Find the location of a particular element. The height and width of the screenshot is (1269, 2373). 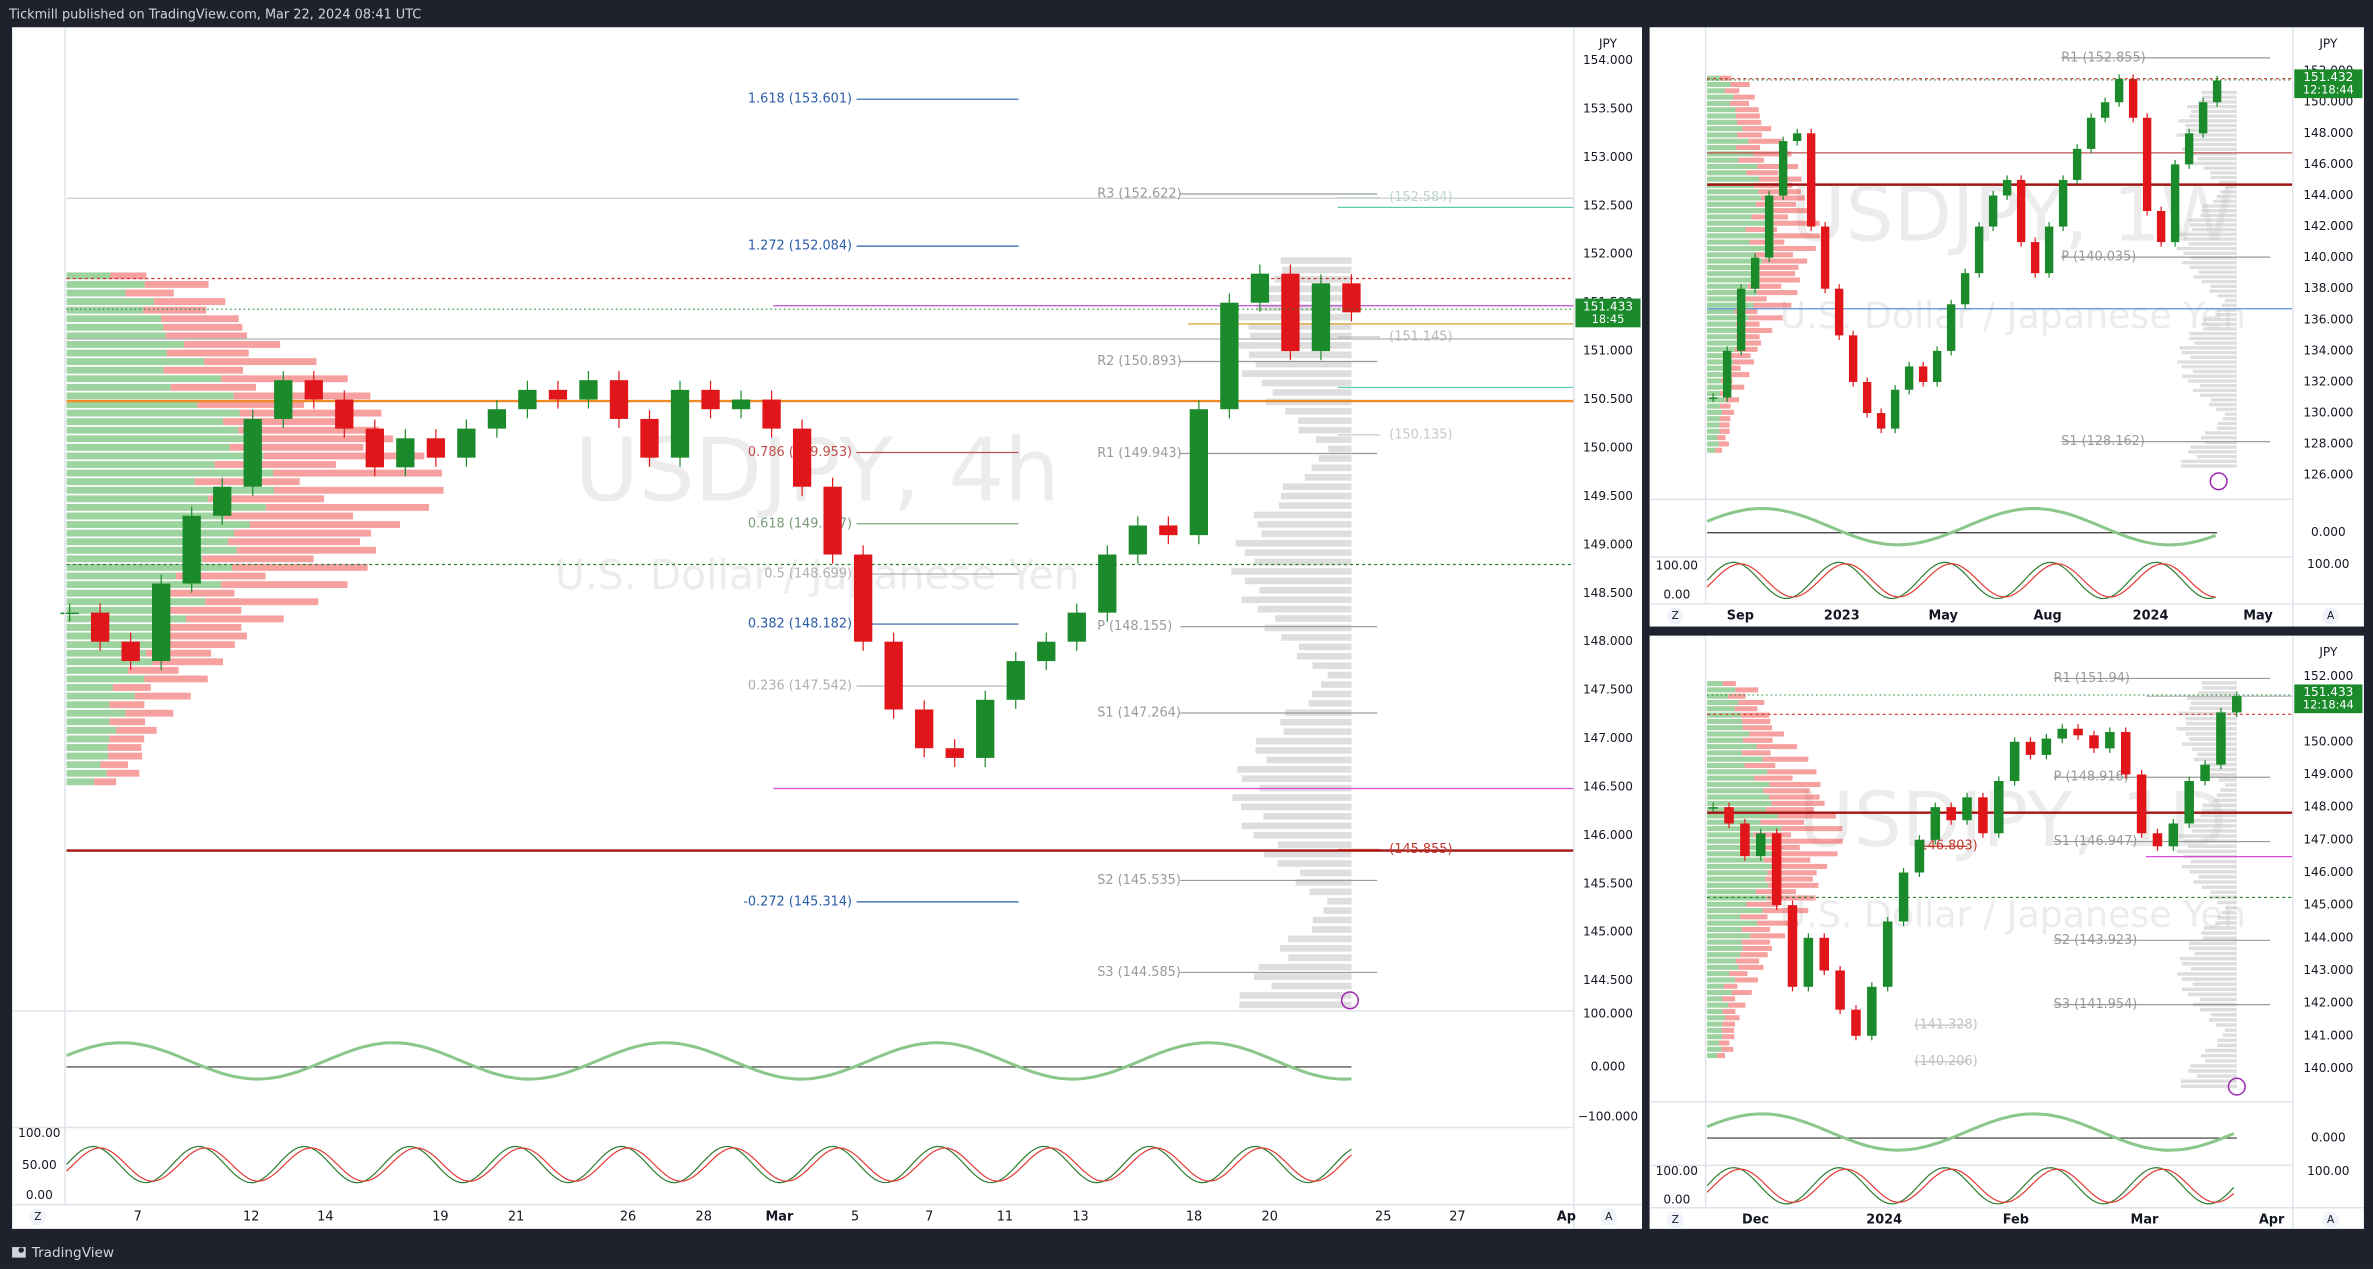

price-tick-label: 138.000 is located at coordinates (2328, 288).